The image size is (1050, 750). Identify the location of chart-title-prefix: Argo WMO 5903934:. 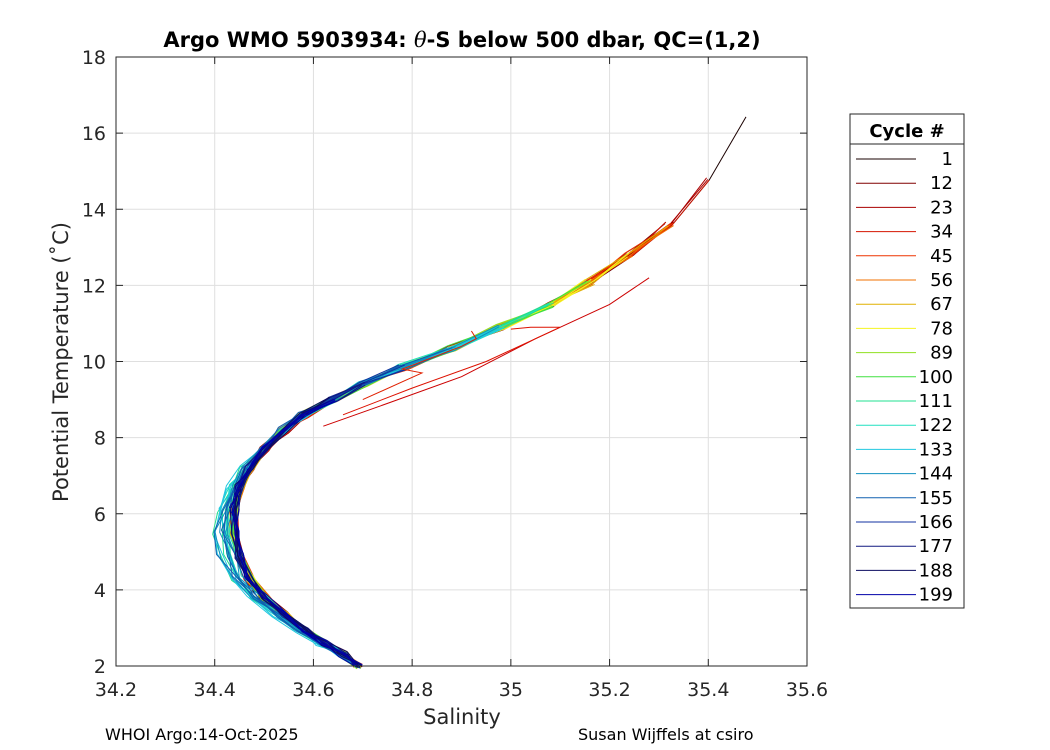
(288, 40).